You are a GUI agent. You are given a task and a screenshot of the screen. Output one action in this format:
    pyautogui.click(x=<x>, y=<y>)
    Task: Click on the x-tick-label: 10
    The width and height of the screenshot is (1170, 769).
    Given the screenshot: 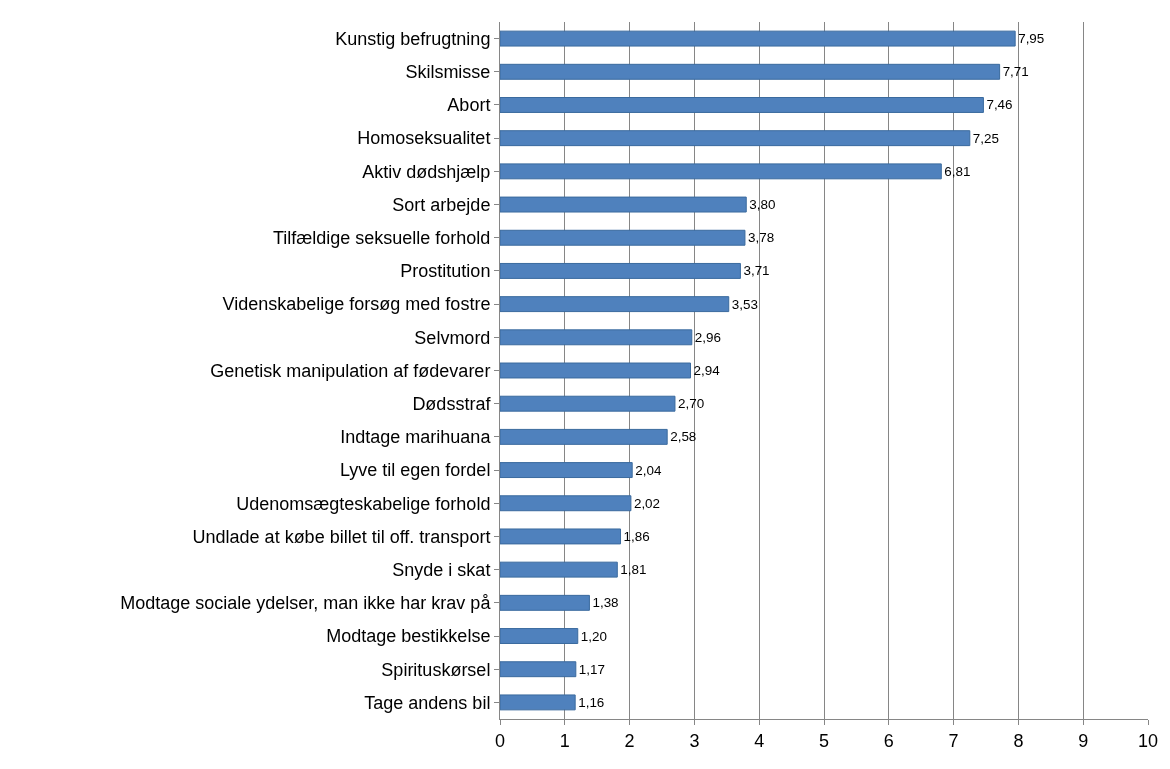 What is the action you would take?
    pyautogui.click(x=1148, y=740)
    